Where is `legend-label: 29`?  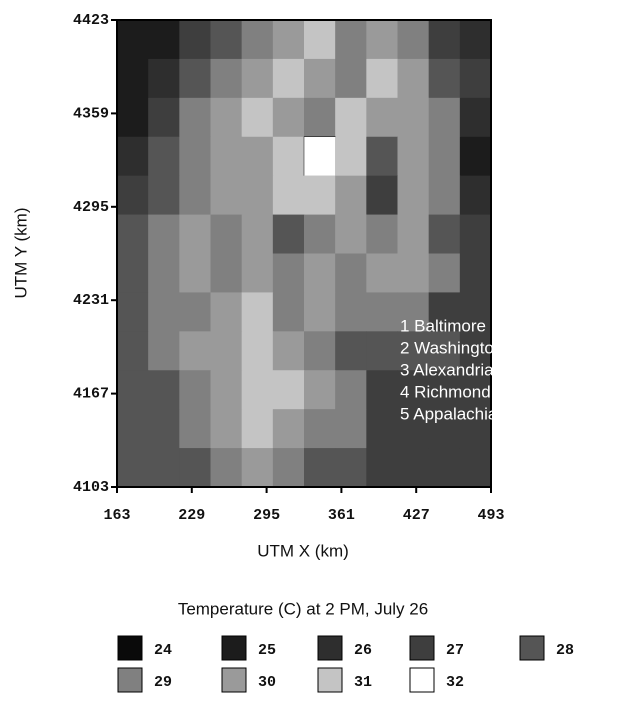 legend-label: 29 is located at coordinates (163, 682).